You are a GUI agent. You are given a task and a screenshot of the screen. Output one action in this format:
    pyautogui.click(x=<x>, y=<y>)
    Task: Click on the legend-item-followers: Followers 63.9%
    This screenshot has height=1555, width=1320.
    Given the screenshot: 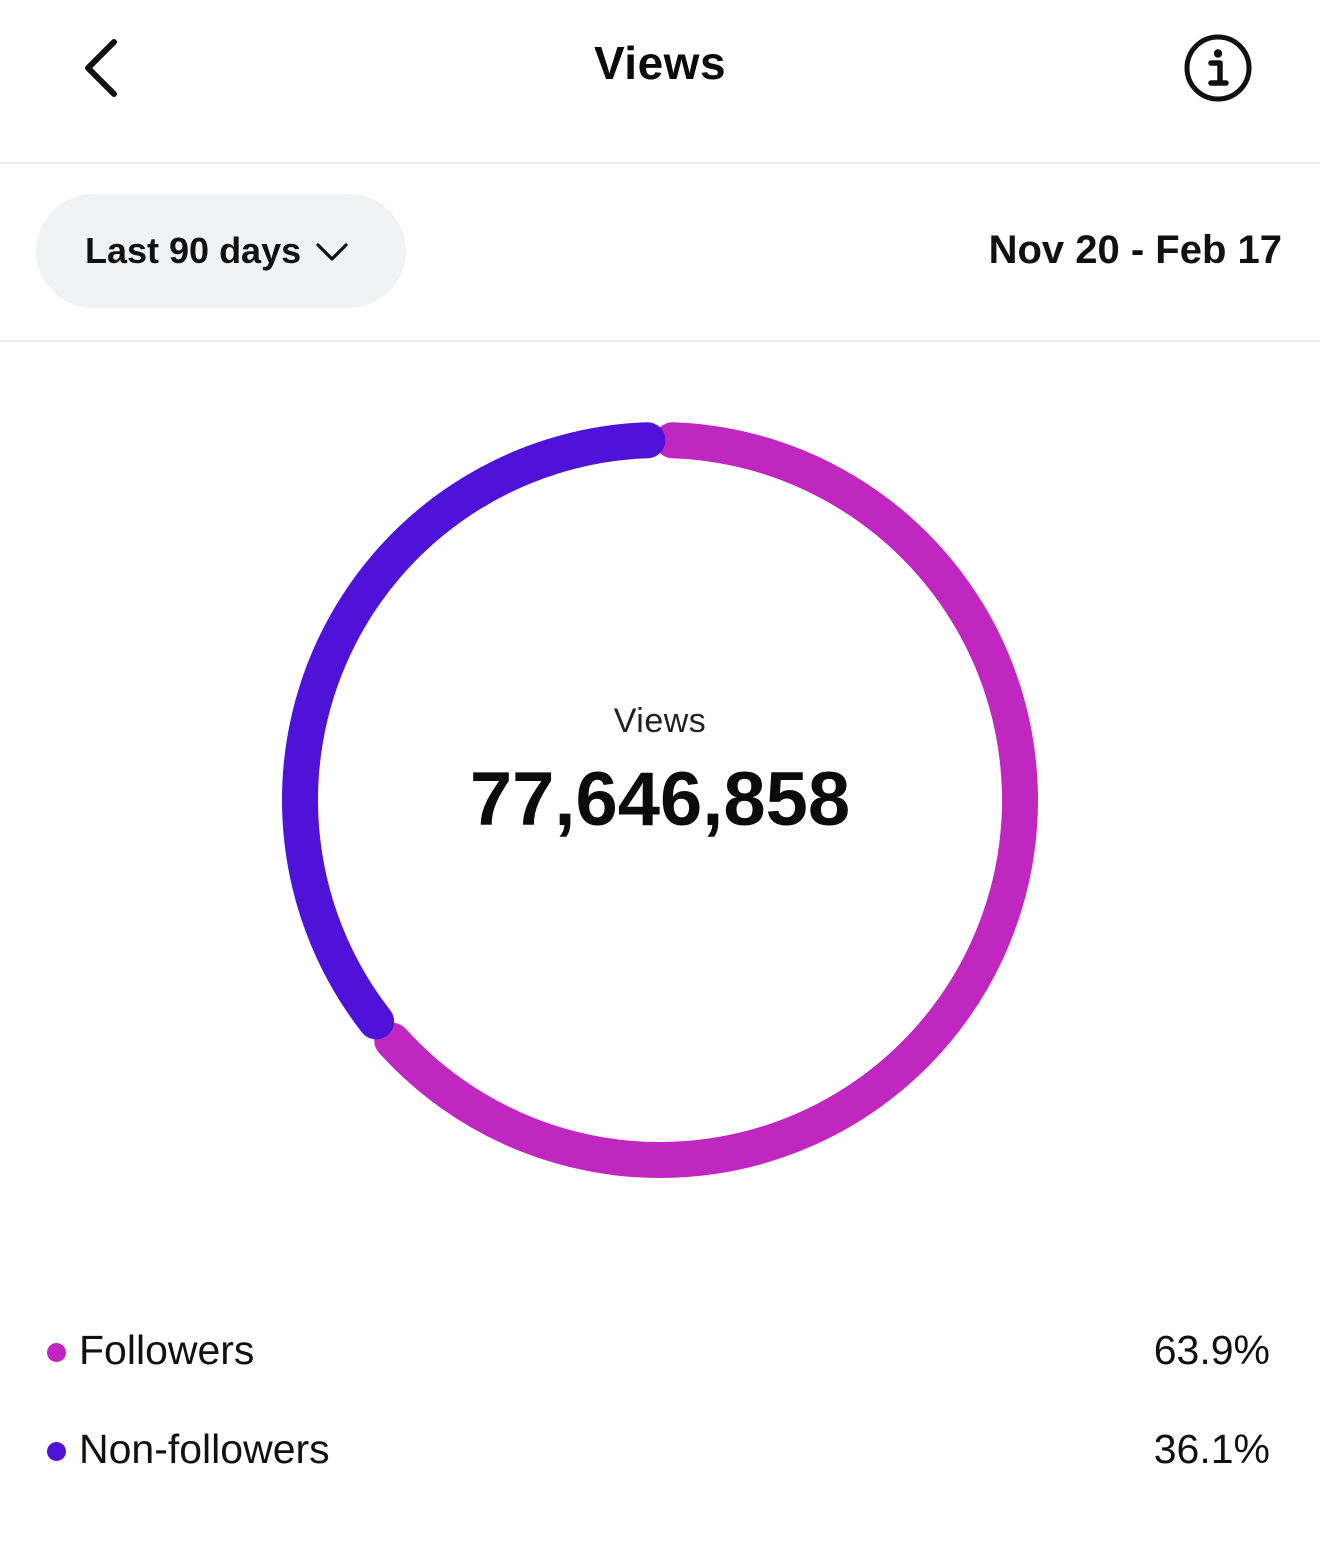 What is the action you would take?
    pyautogui.click(x=660, y=1352)
    